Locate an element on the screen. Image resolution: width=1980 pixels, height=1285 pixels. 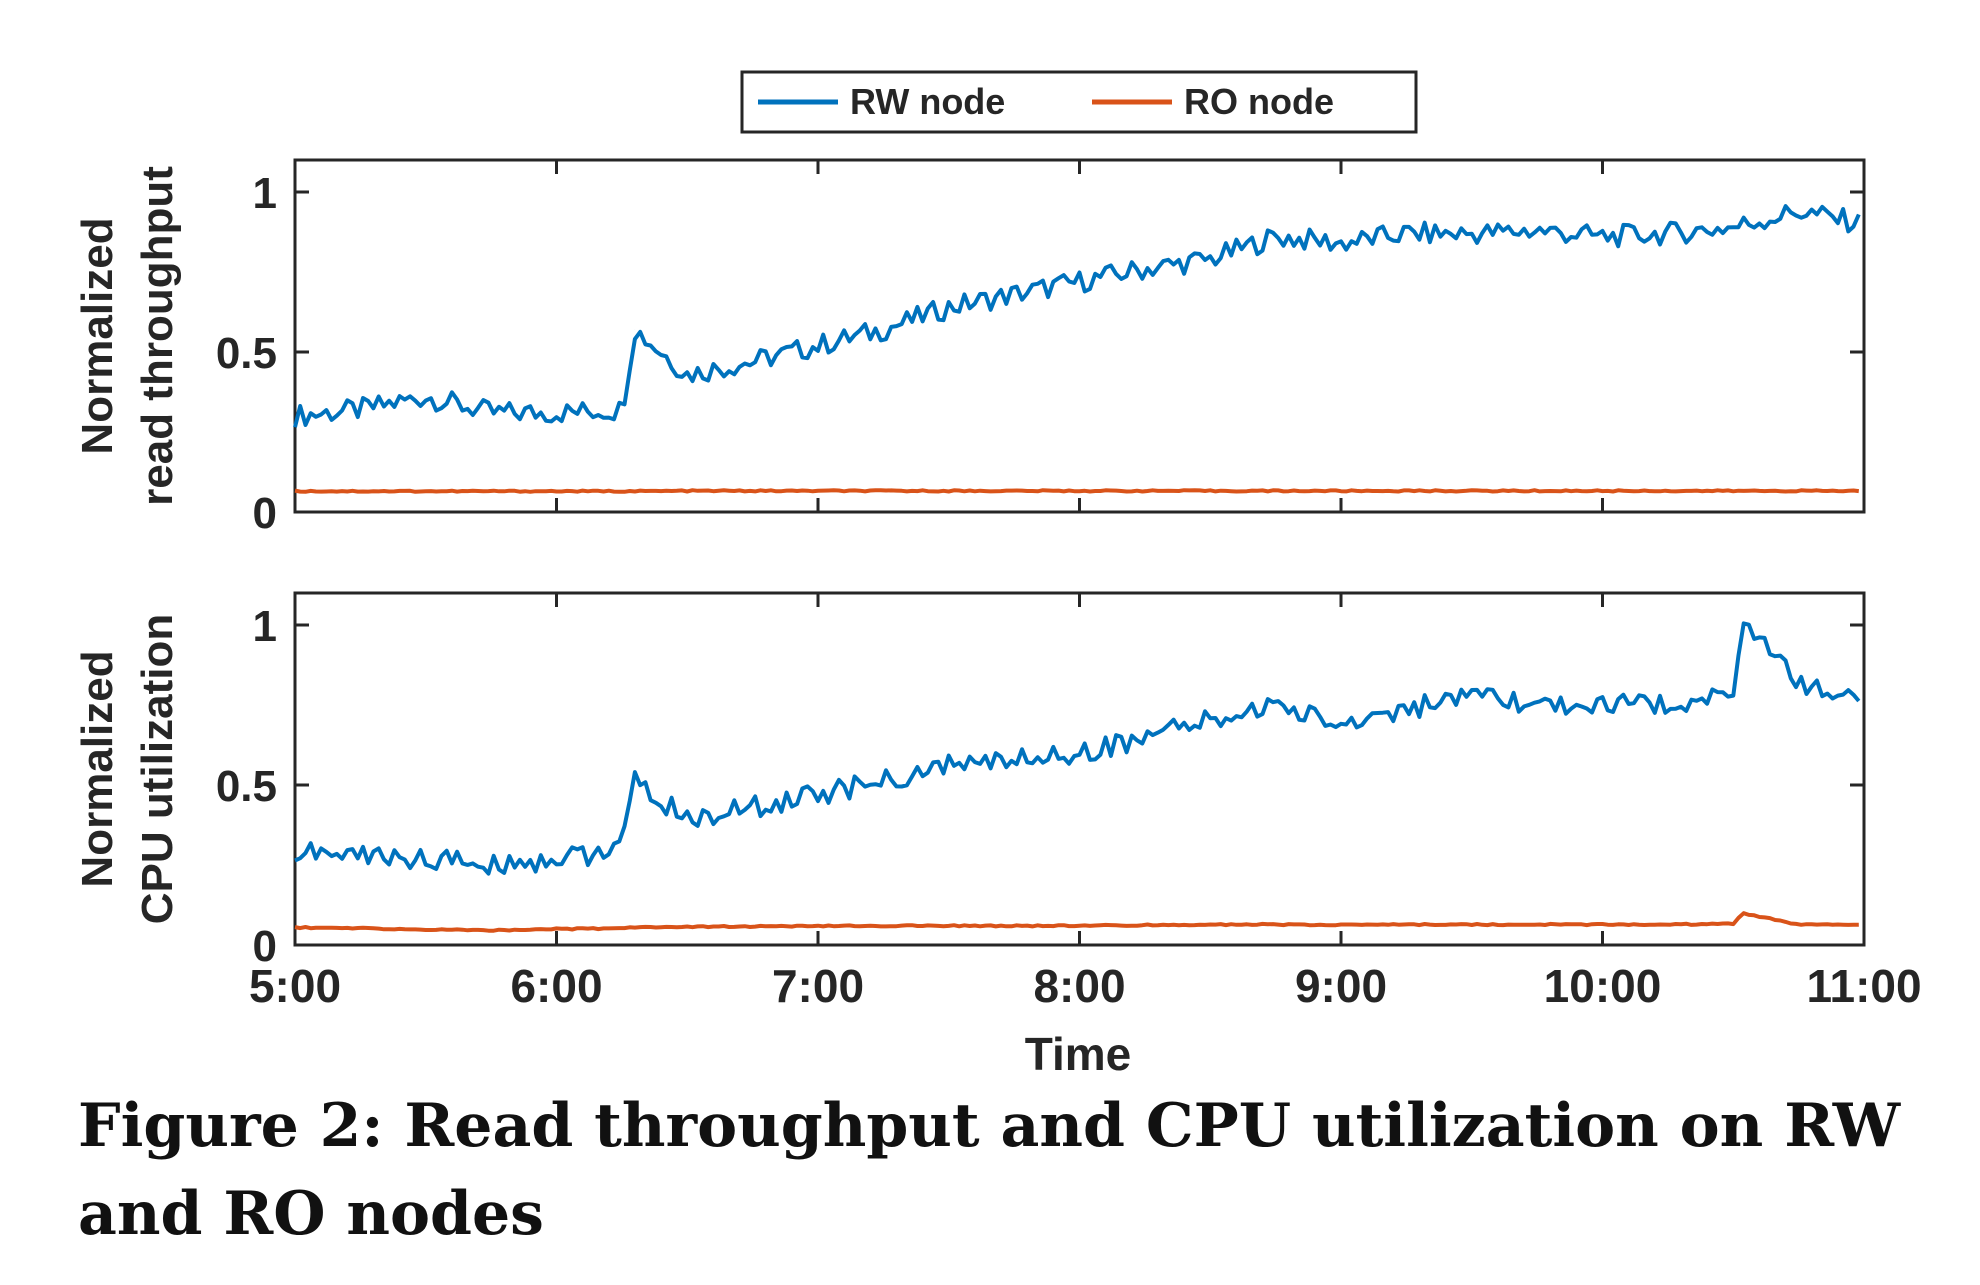
legend-label-rw: RW node is located at coordinates (927, 101).